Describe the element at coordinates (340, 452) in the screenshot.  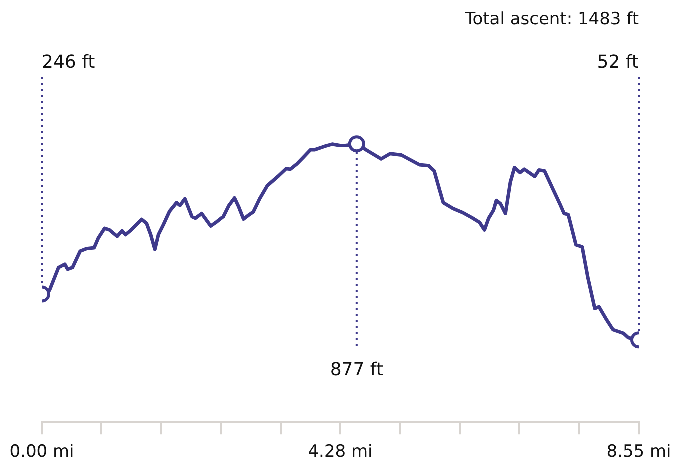
I see `x-tick-label: 4.28 mi` at that location.